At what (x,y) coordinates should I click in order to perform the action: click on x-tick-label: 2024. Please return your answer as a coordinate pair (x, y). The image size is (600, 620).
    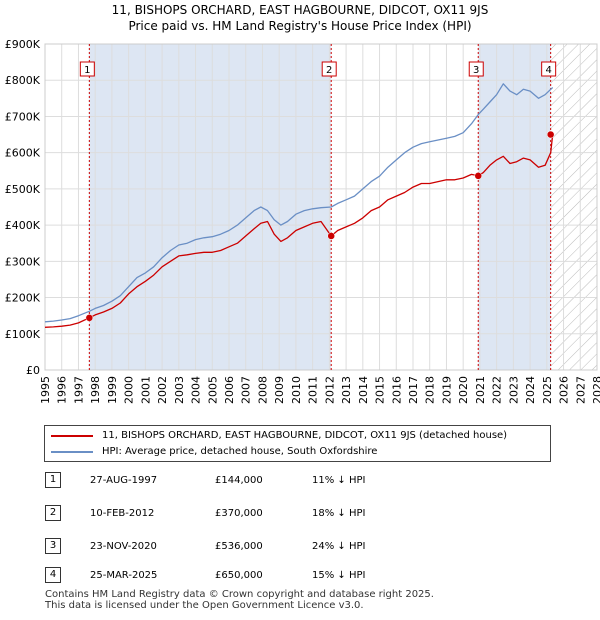
    Looking at the image, I should click on (530, 390).